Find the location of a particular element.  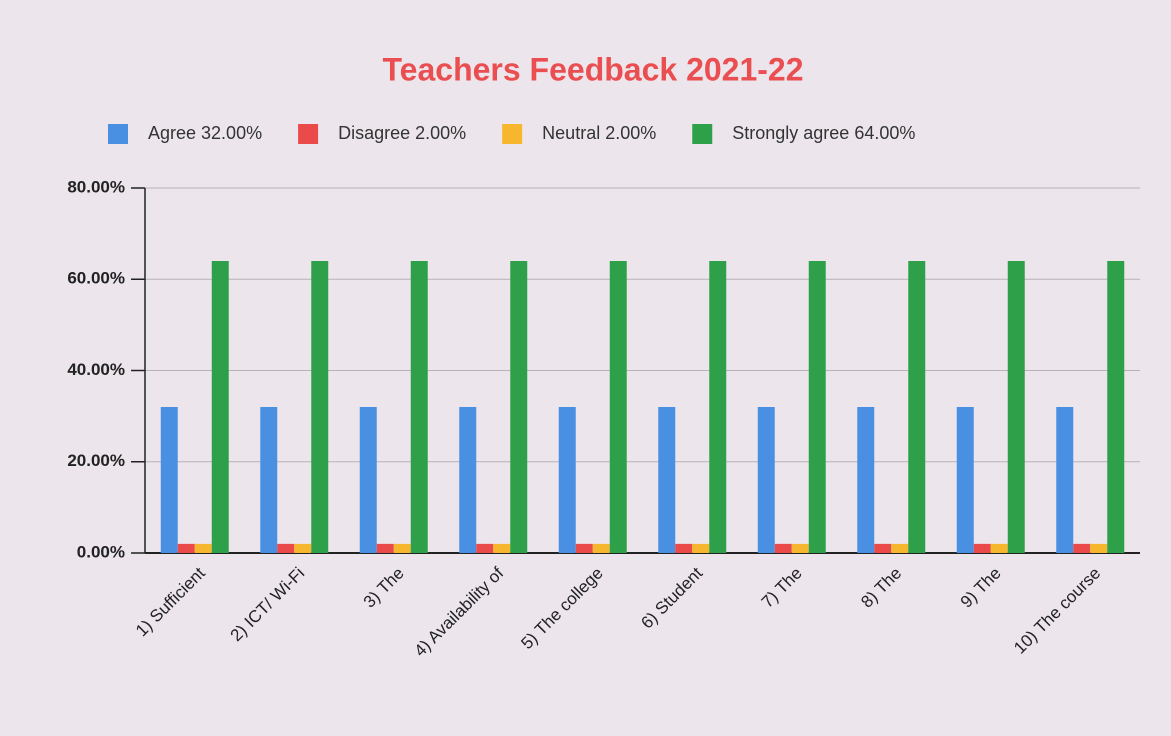

chart-title: Teachers Feedback 2021-22 is located at coordinates (593, 69).